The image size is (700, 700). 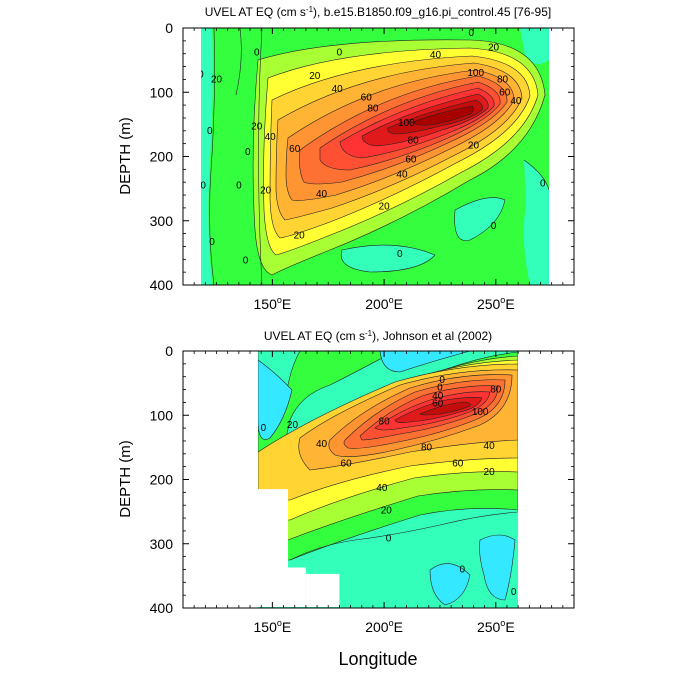 I want to click on deep-pocket-outline, so click(x=388, y=258).